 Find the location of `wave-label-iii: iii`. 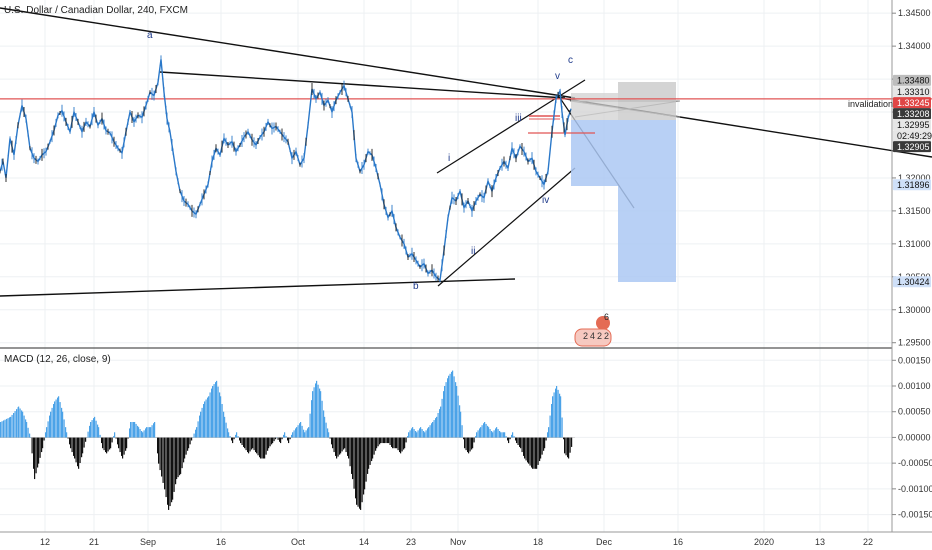

wave-label-iii: iii is located at coordinates (518, 118).